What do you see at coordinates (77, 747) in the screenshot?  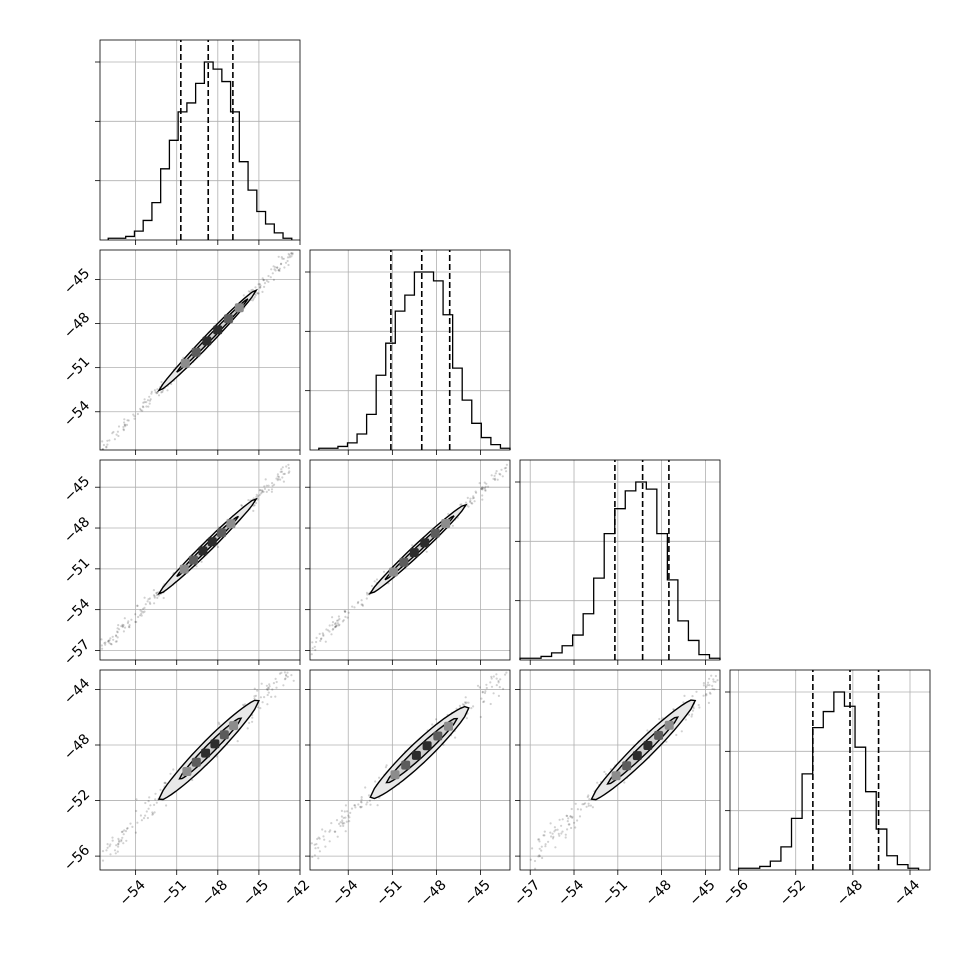 I see `y-tick-label: −48` at bounding box center [77, 747].